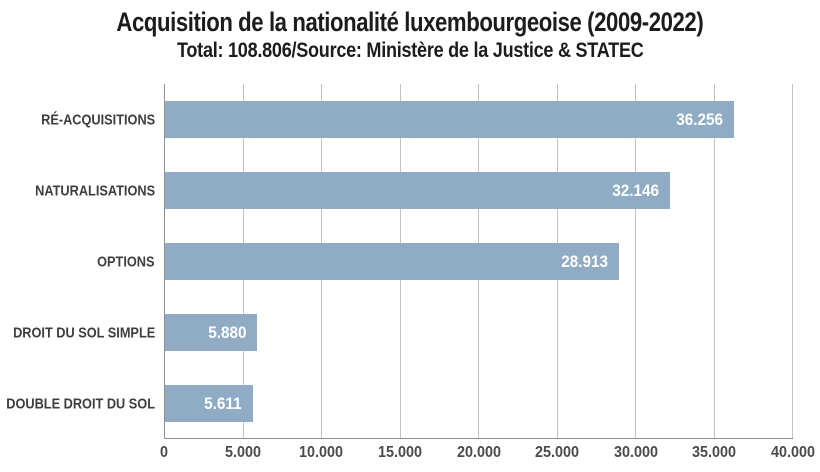 This screenshot has height=472, width=820. I want to click on category-label: DROIT DU SOL SIMPLE, so click(83, 332).